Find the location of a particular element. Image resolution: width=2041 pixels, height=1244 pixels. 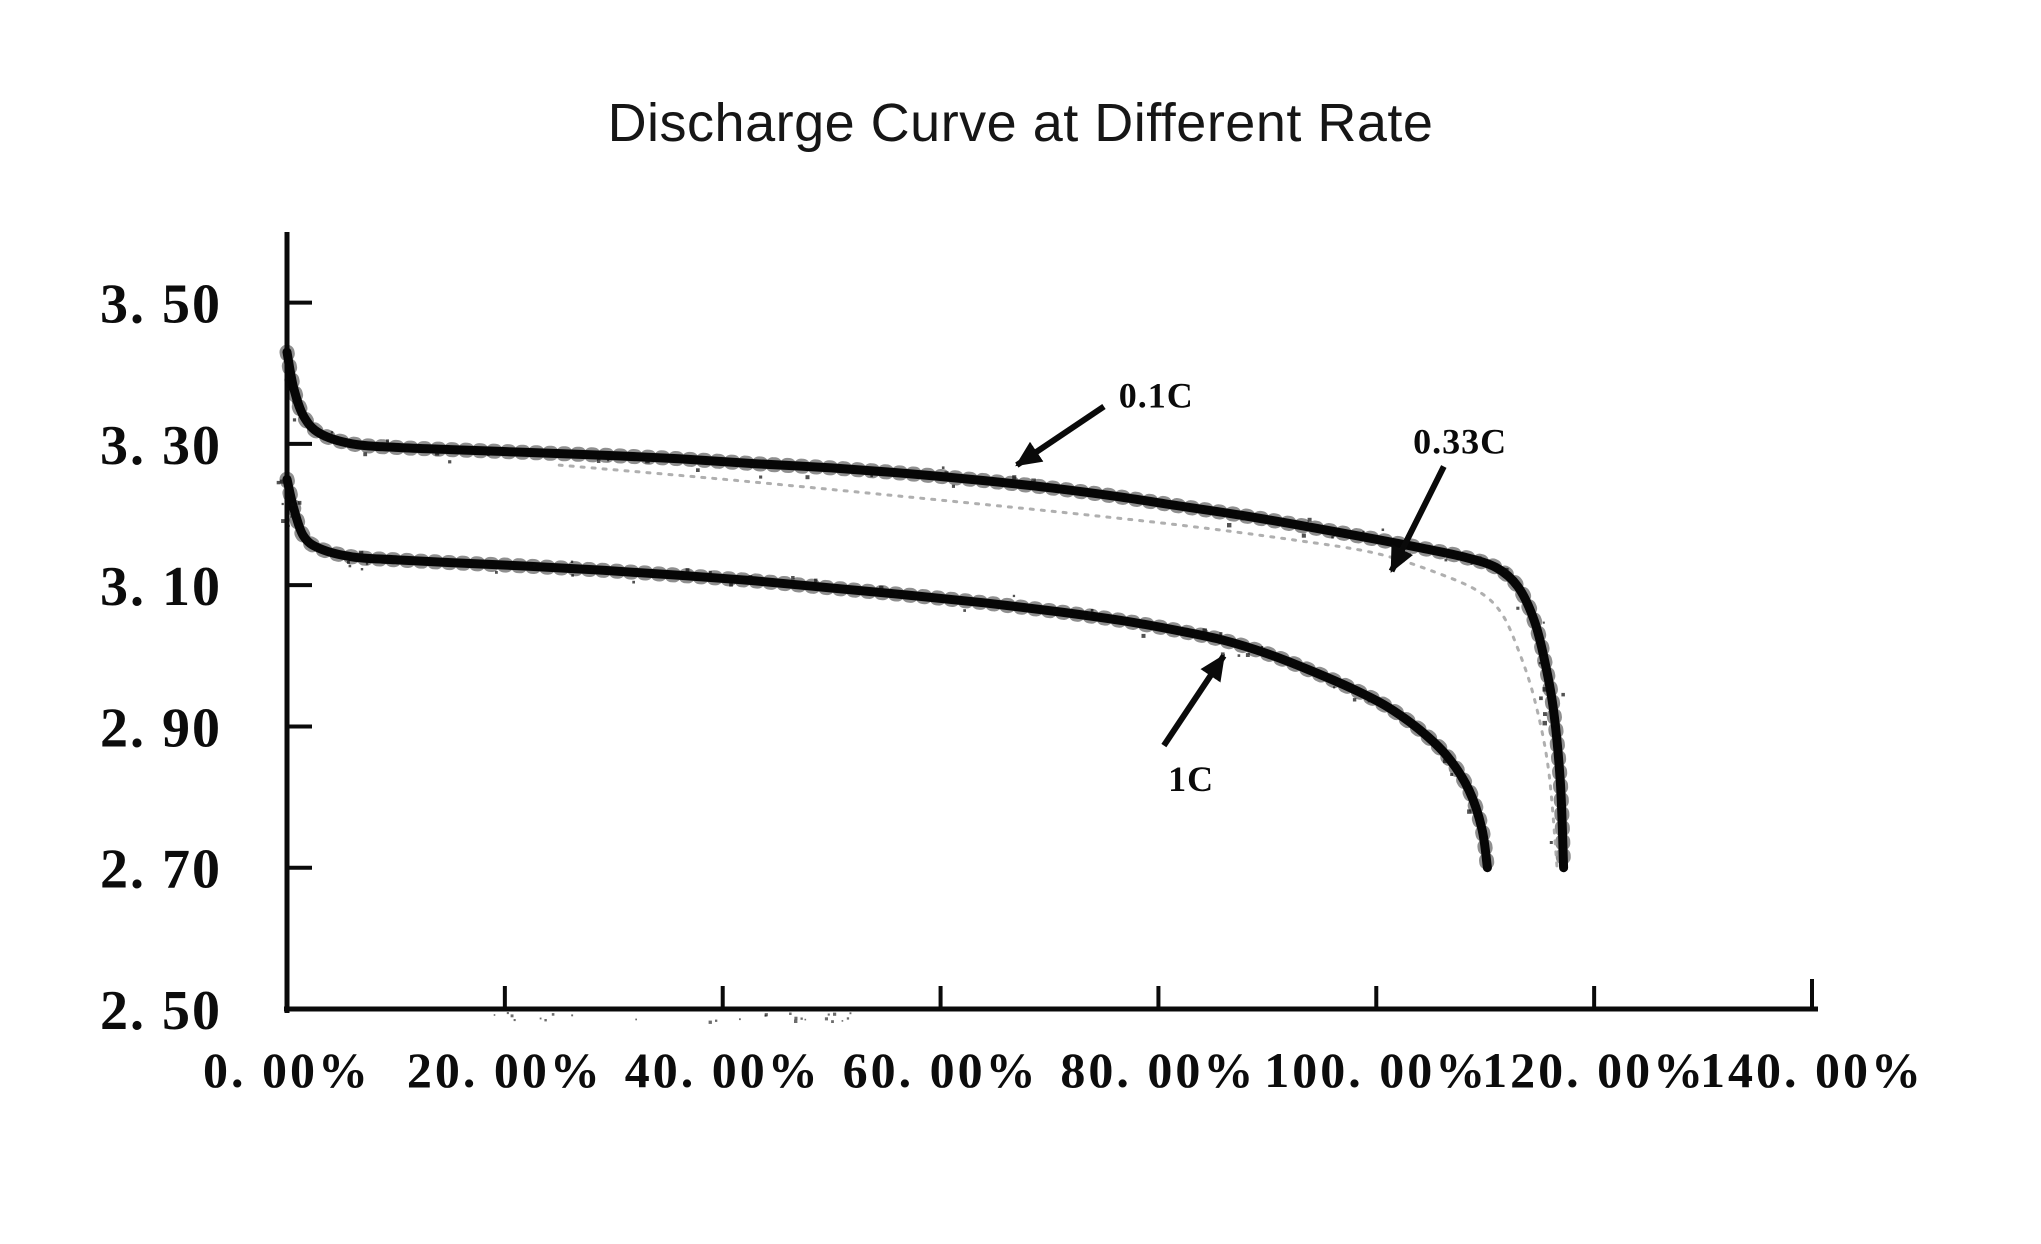

y-tick-label: 3. 10 is located at coordinates (161, 587).